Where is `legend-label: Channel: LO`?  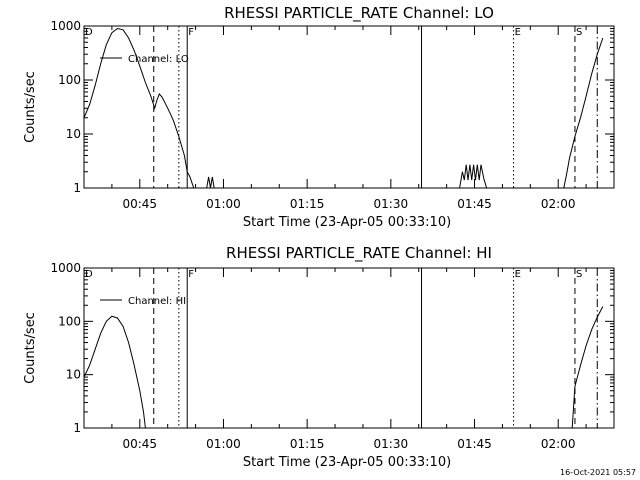 legend-label: Channel: LO is located at coordinates (158, 59).